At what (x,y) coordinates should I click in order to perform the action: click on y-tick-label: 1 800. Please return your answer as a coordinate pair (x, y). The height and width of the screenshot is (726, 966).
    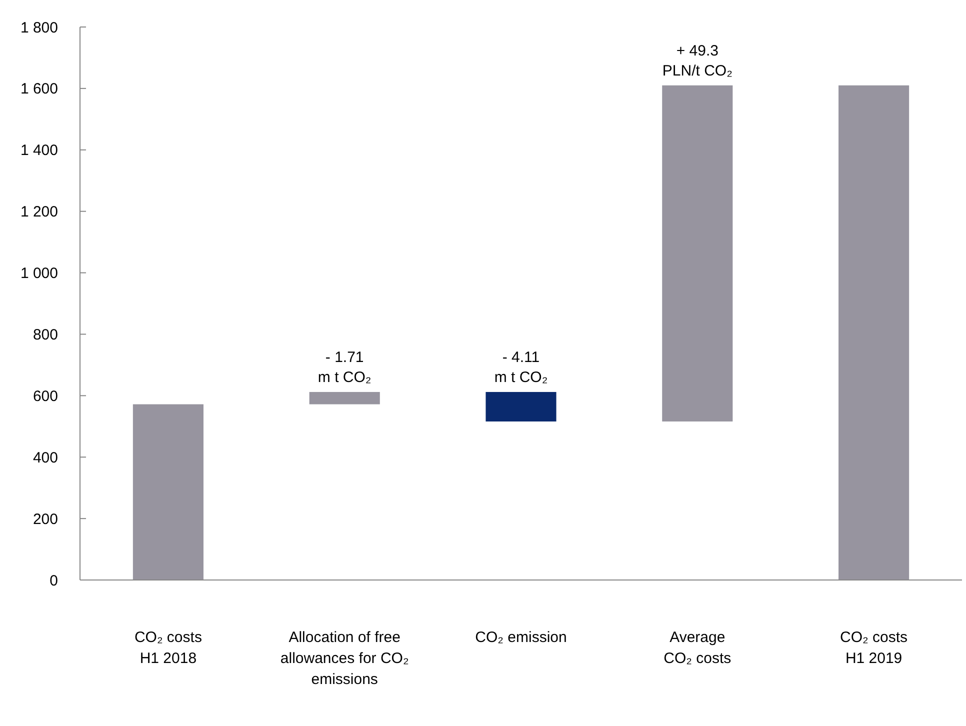
    Looking at the image, I should click on (39, 27).